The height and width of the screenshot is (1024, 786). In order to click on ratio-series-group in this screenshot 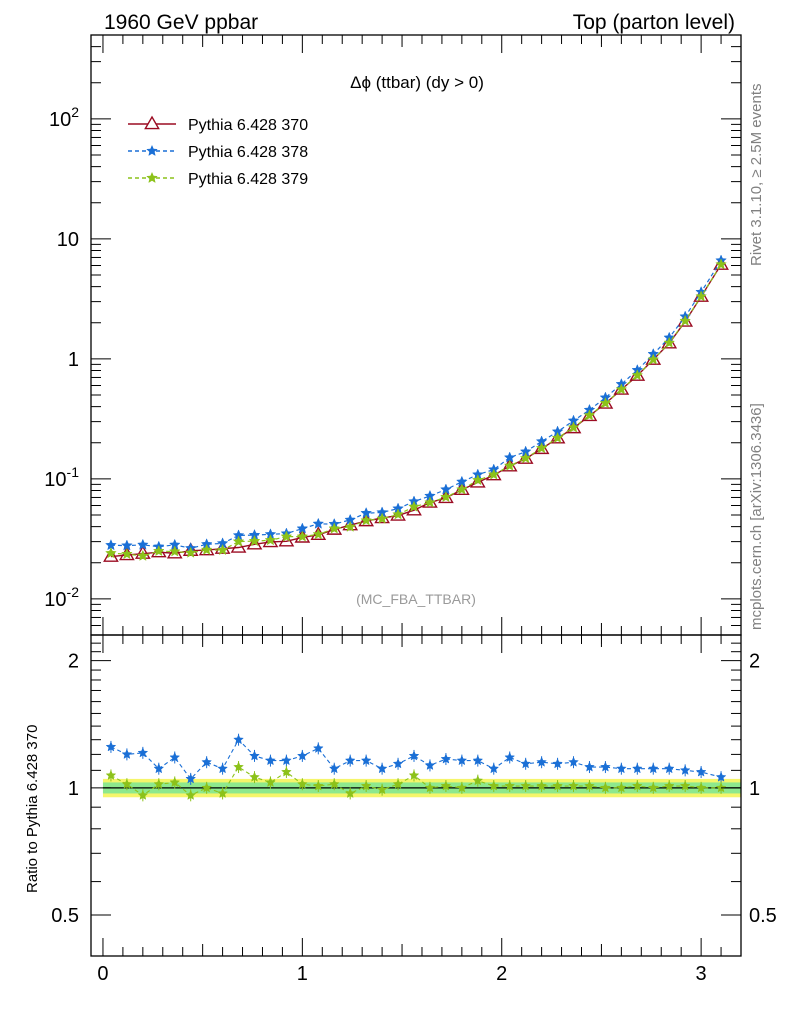, I will do `click(416, 767)`.